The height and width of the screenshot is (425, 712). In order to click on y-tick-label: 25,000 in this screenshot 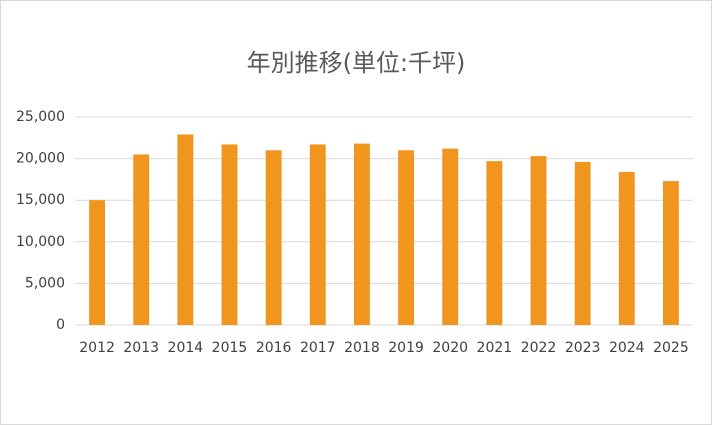, I will do `click(40, 117)`.